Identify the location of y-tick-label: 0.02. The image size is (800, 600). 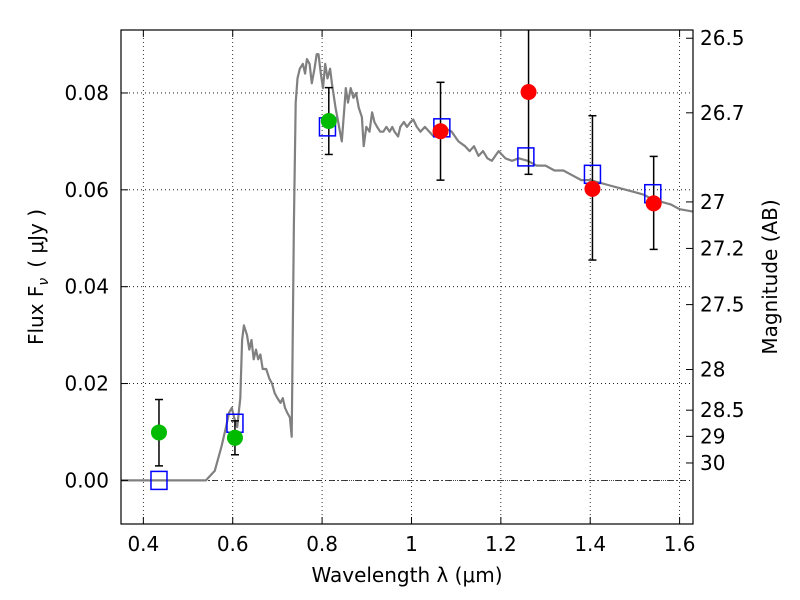
(86, 384).